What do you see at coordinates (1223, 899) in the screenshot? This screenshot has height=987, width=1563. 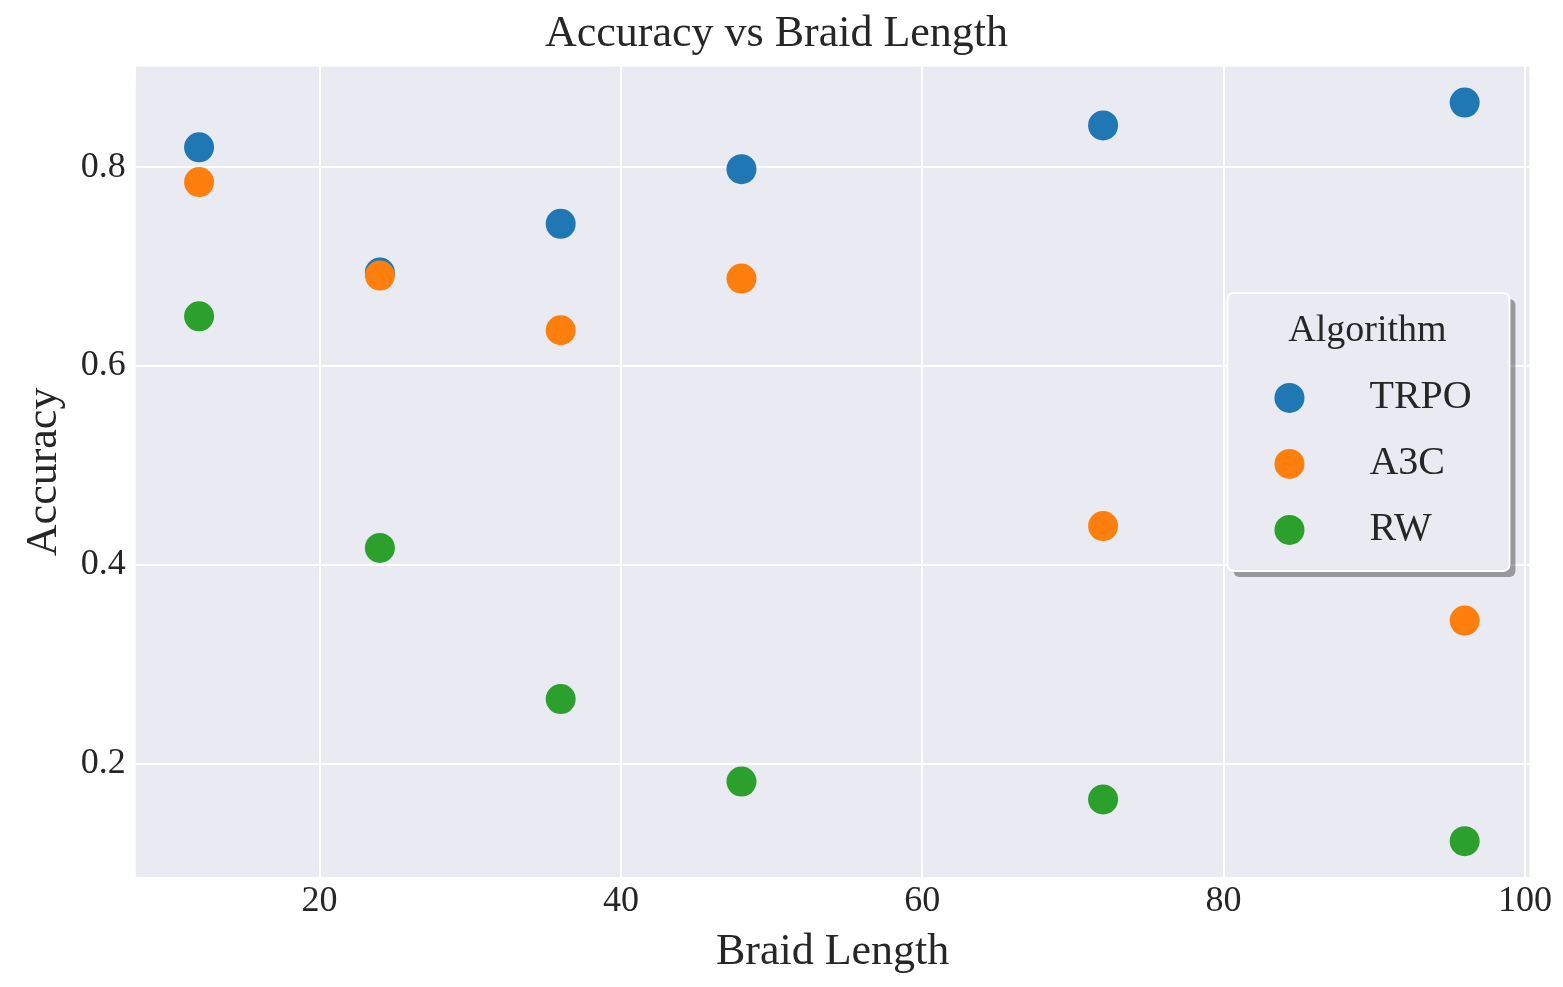 I see `x-tick-label: 80` at bounding box center [1223, 899].